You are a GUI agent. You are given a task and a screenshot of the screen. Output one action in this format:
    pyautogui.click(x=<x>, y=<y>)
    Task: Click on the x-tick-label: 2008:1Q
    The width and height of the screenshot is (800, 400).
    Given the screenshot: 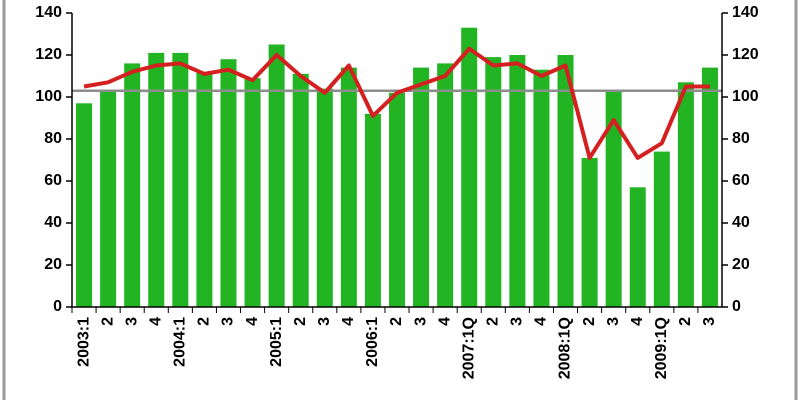 What is the action you would take?
    pyautogui.click(x=565, y=348)
    